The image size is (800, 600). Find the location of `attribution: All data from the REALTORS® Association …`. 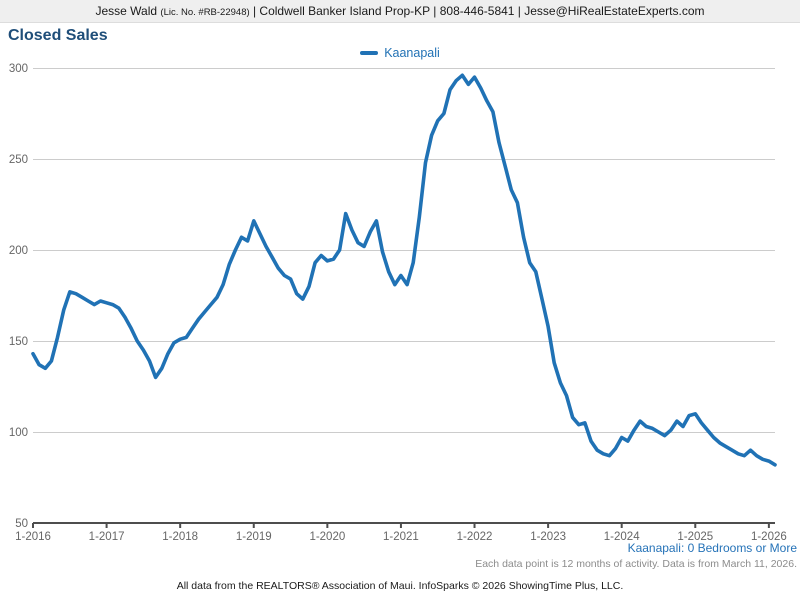

attribution: All data from the REALTORS® Association … is located at coordinates (400, 586).